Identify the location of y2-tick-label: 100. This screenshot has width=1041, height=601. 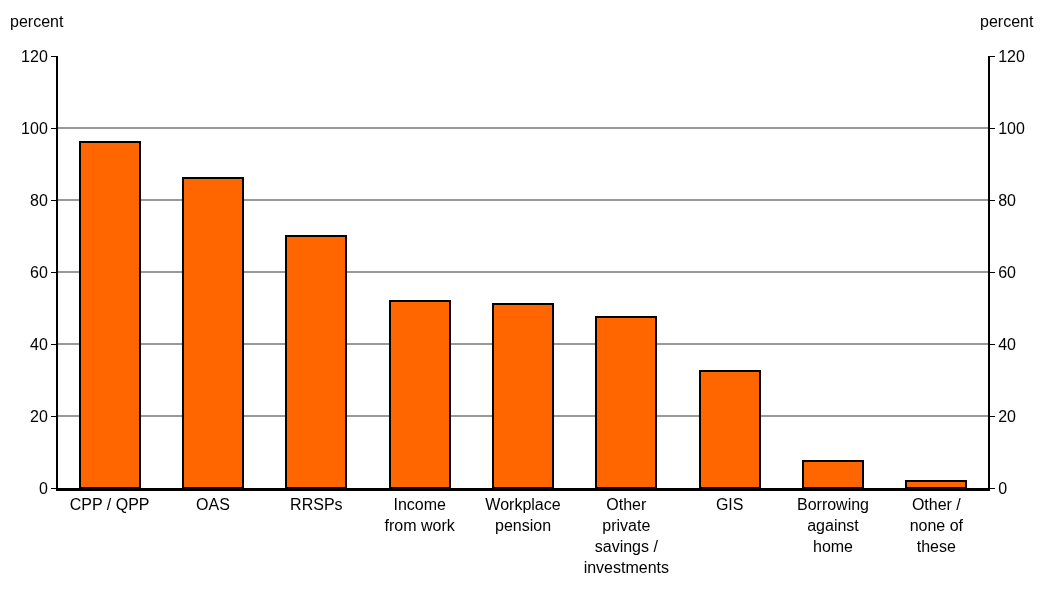
(1011, 128).